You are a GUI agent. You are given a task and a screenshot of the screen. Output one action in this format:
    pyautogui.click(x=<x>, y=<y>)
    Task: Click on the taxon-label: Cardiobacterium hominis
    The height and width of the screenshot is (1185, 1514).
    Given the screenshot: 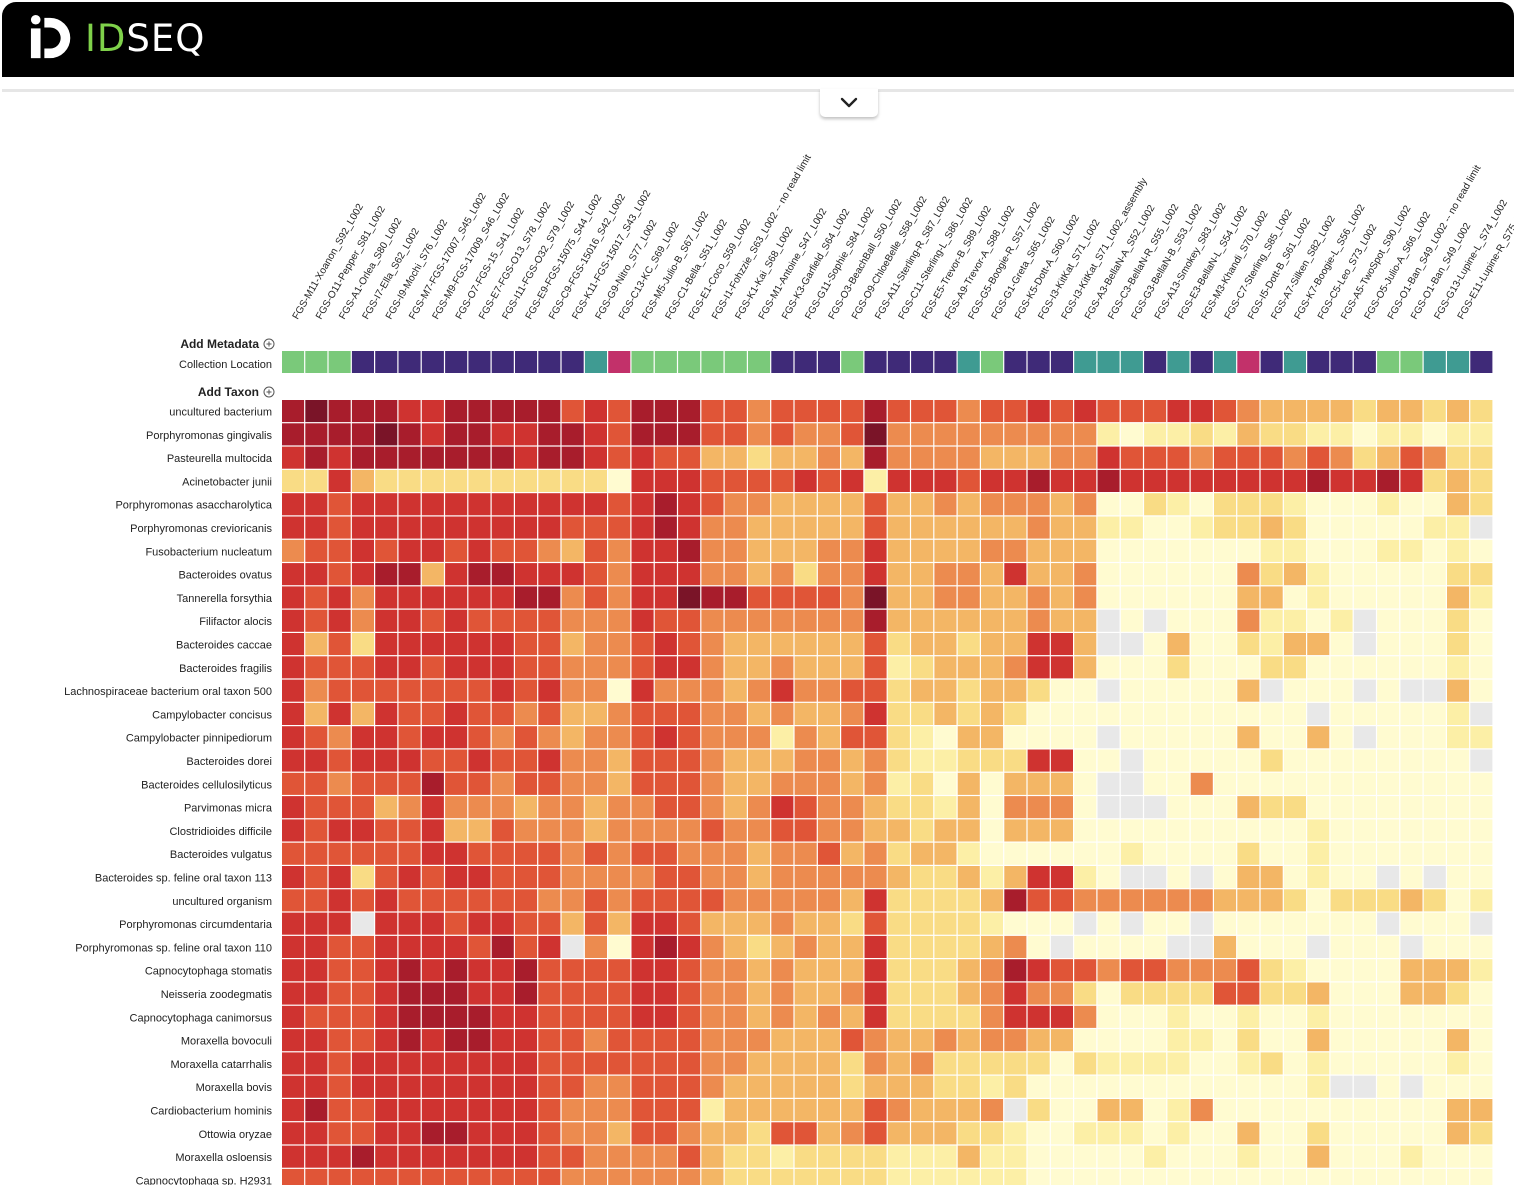 What is the action you would take?
    pyautogui.click(x=211, y=1112)
    